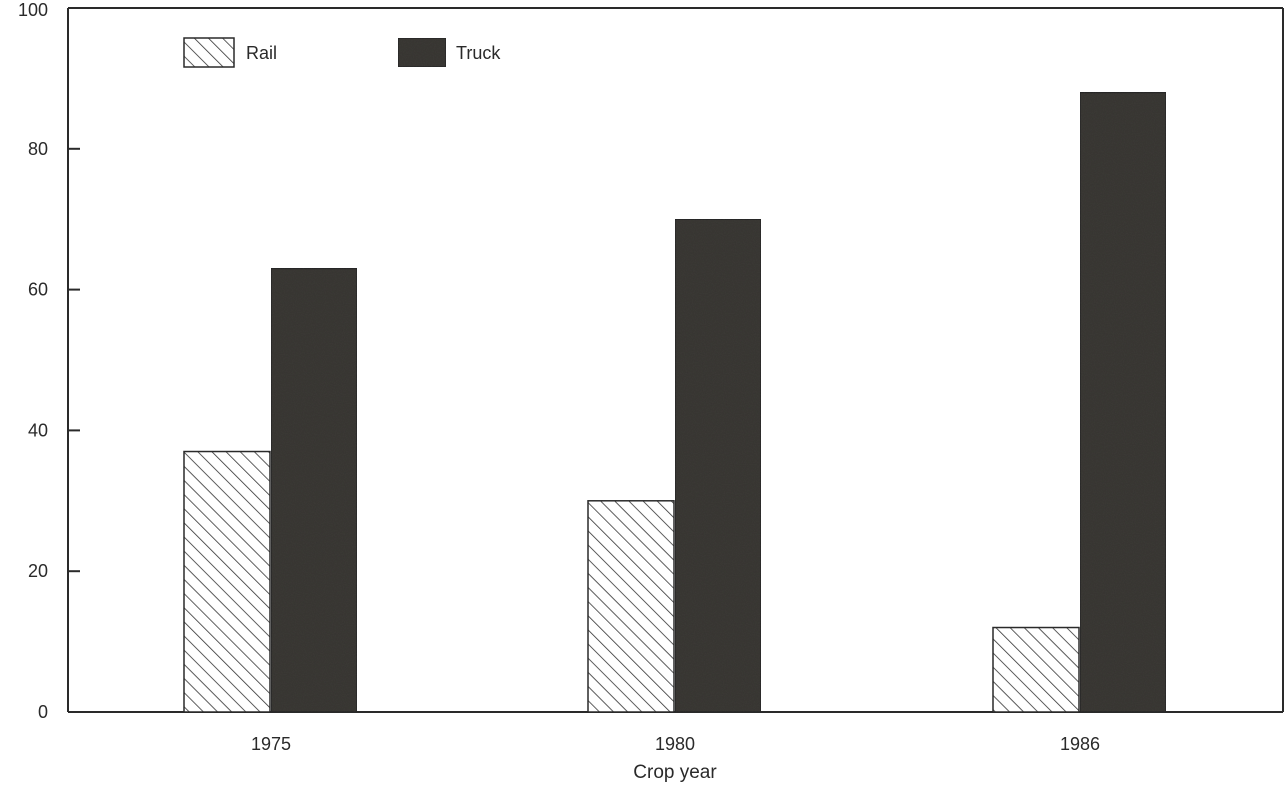 The width and height of the screenshot is (1286, 787). Describe the element at coordinates (631, 606) in the screenshot. I see `bar-rail-1980` at that location.